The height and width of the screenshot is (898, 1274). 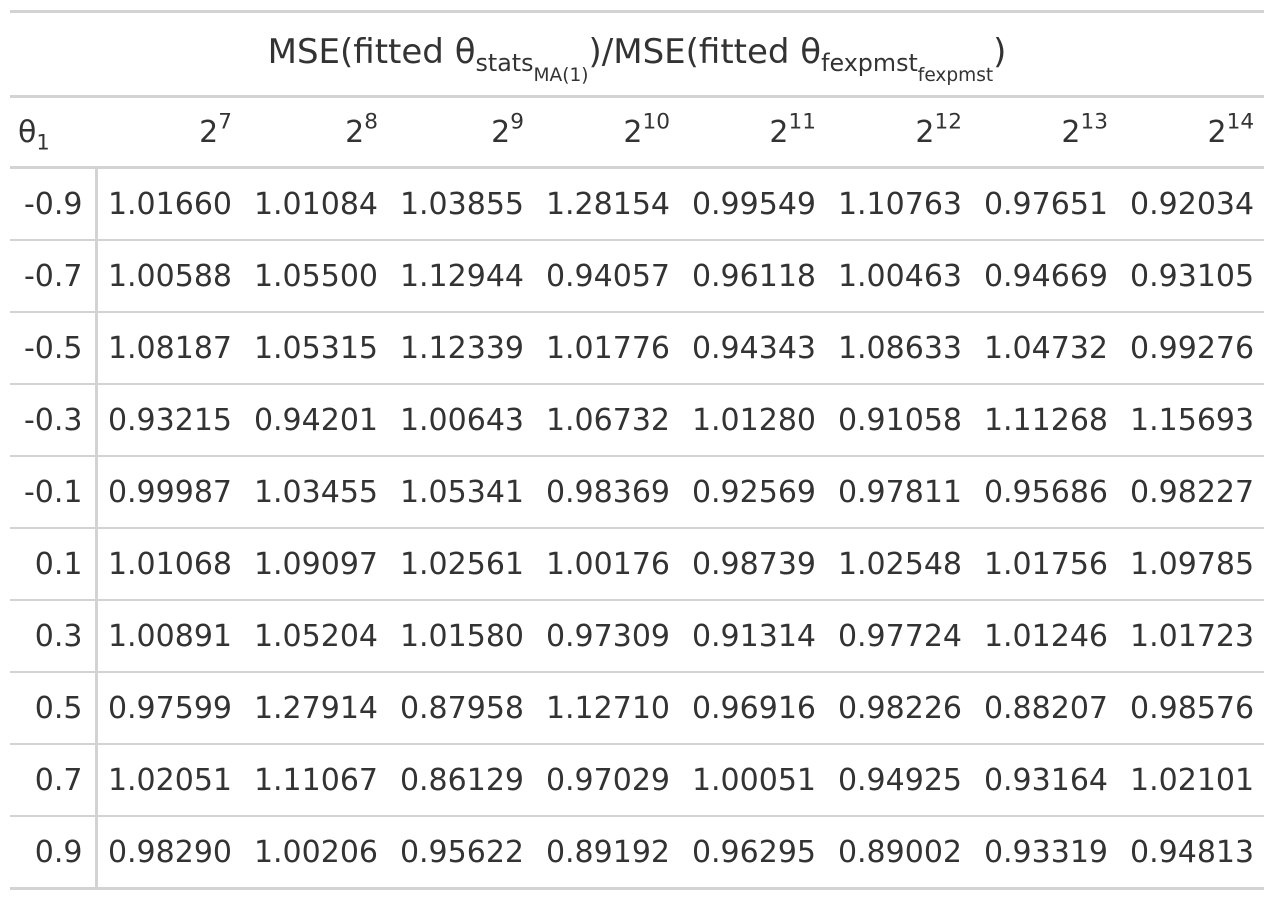 What do you see at coordinates (753, 491) in the screenshot?
I see `table-cell: 0.92569` at bounding box center [753, 491].